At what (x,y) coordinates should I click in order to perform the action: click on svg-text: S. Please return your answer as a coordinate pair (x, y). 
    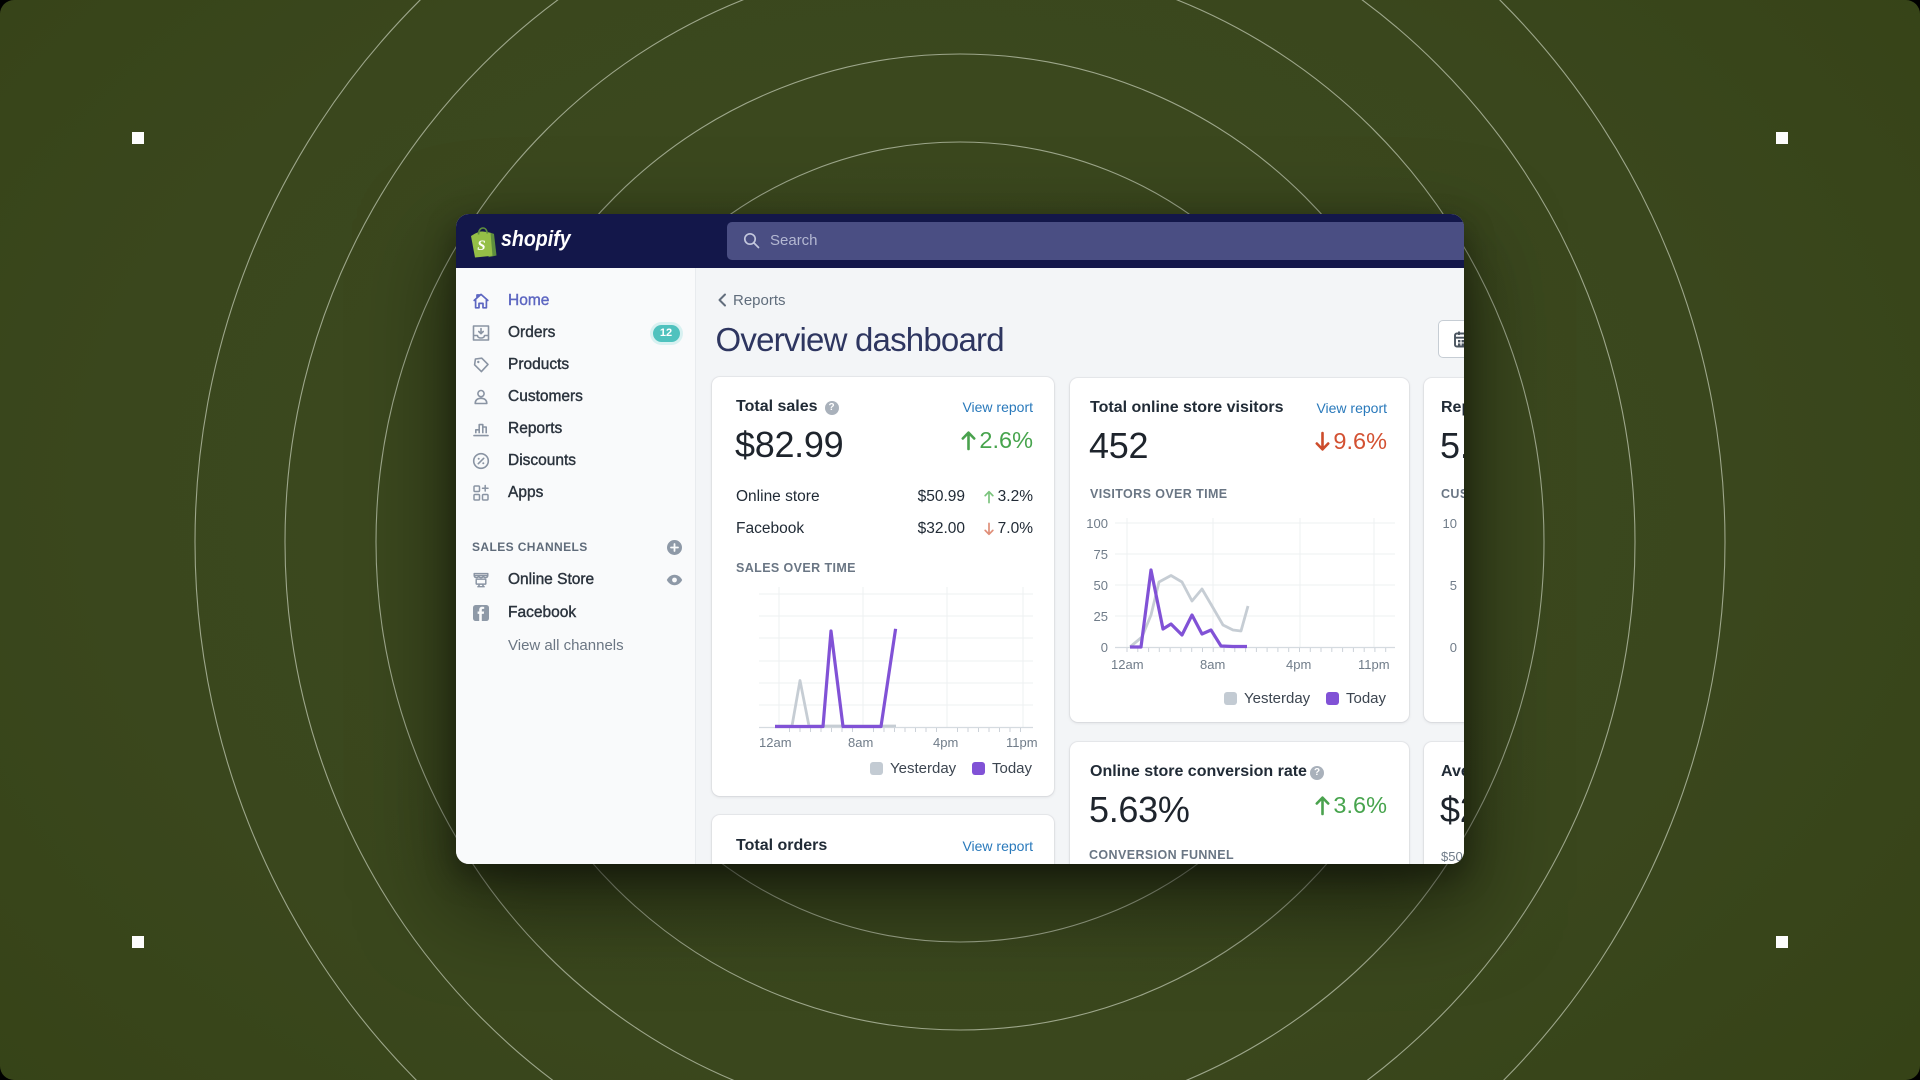
    Looking at the image, I should click on (481, 246).